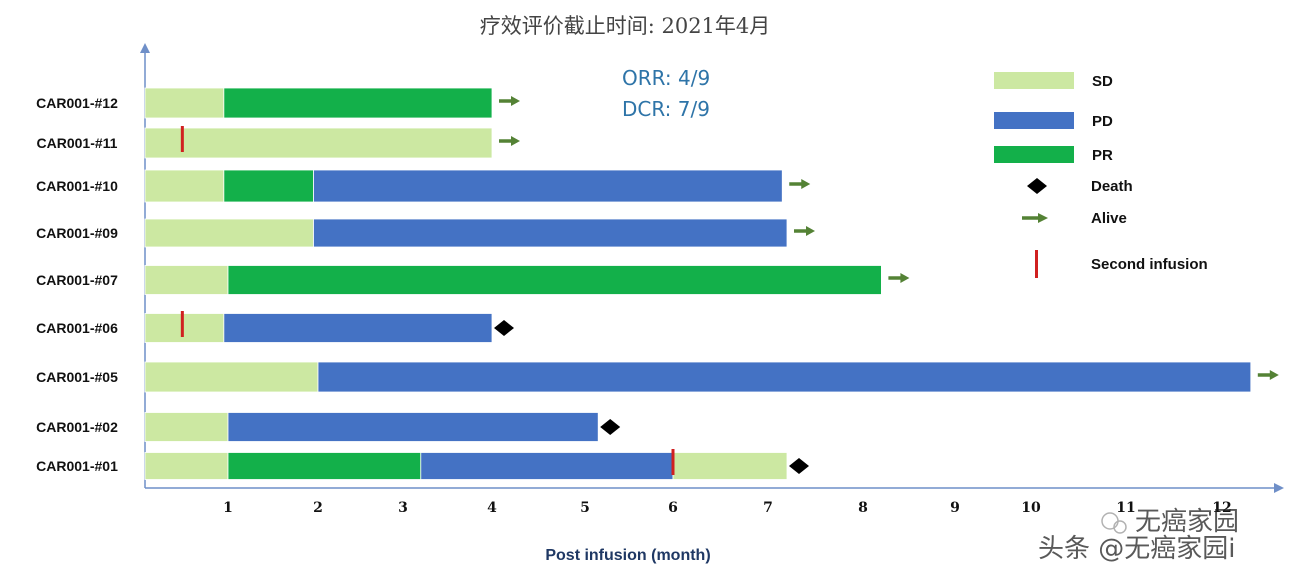 The width and height of the screenshot is (1300, 578). What do you see at coordinates (585, 508) in the screenshot?
I see `x-tick-label: 5` at bounding box center [585, 508].